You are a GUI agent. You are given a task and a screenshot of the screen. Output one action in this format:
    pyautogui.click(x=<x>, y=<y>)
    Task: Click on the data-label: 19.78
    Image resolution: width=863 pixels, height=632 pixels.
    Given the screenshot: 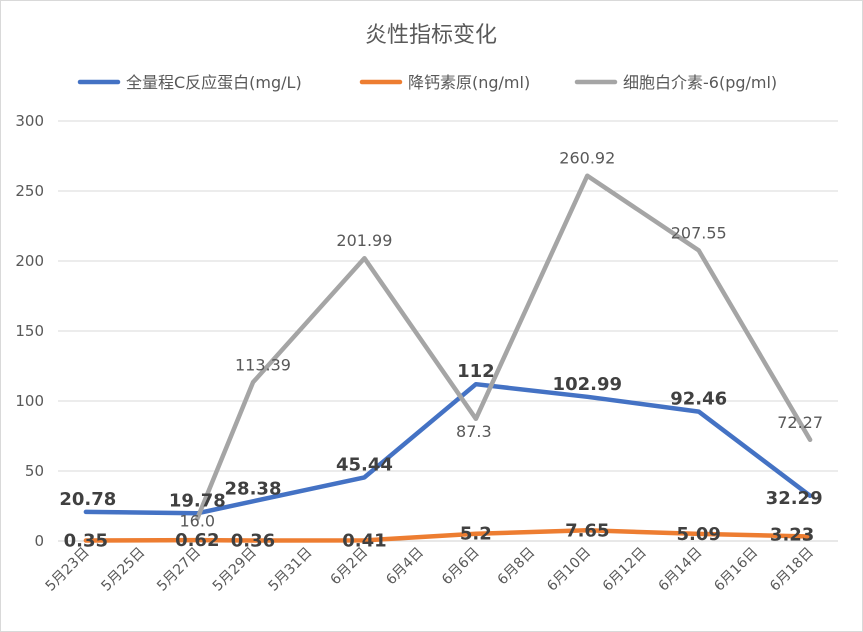 What is the action you would take?
    pyautogui.click(x=197, y=500)
    